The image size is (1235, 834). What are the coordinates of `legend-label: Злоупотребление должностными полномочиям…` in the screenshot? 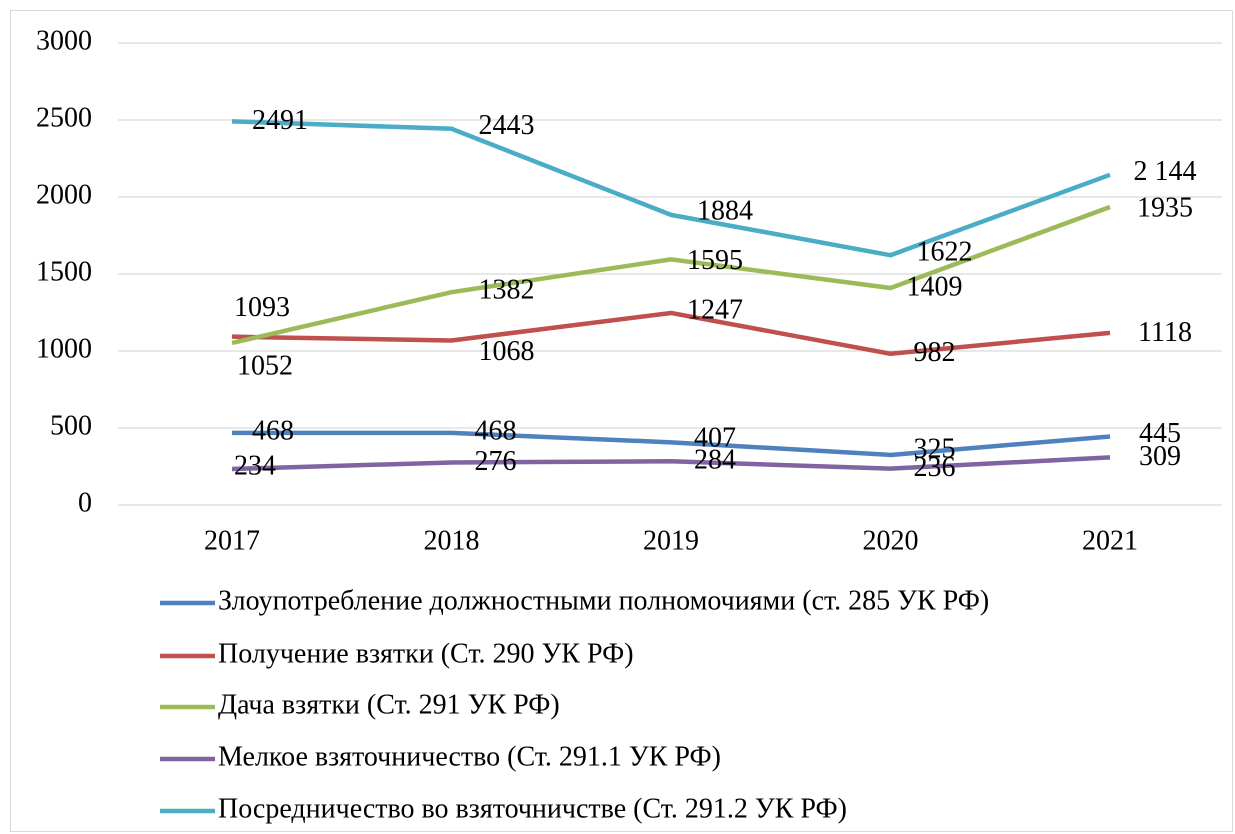 It's located at (603, 600).